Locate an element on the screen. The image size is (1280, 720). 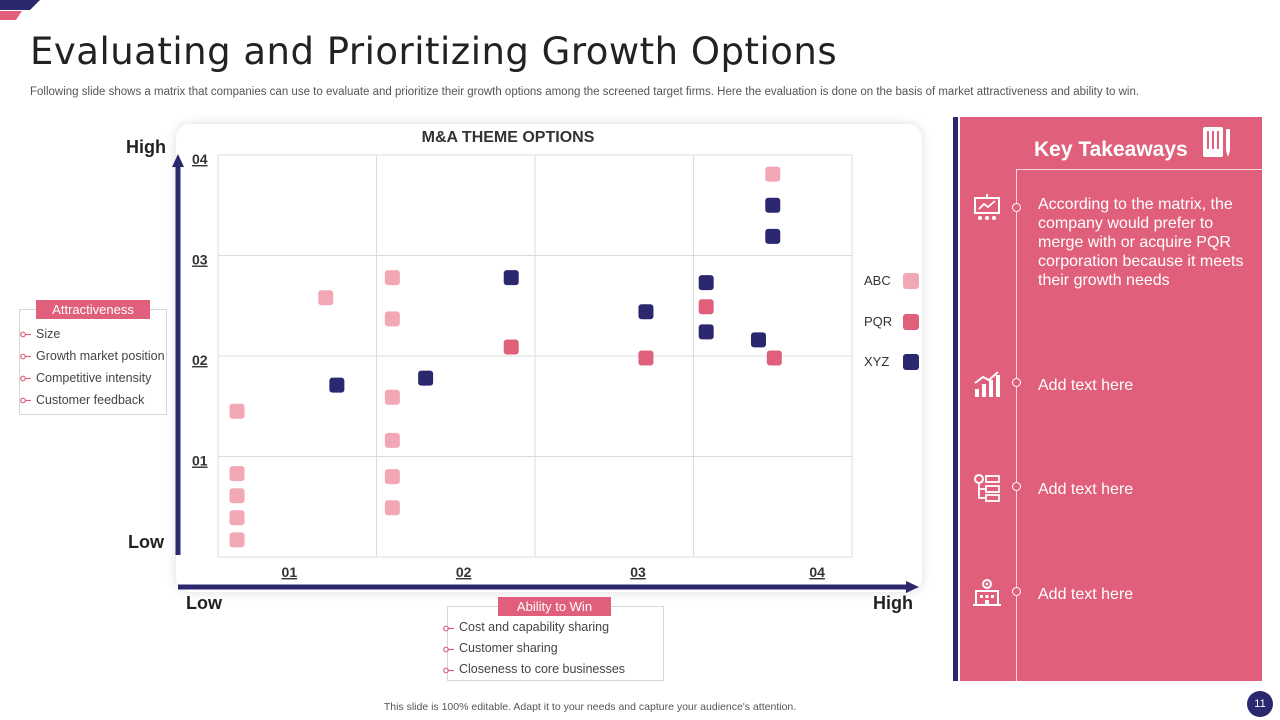
attractiveness-item: Customer feedback is located at coordinates (92, 400).